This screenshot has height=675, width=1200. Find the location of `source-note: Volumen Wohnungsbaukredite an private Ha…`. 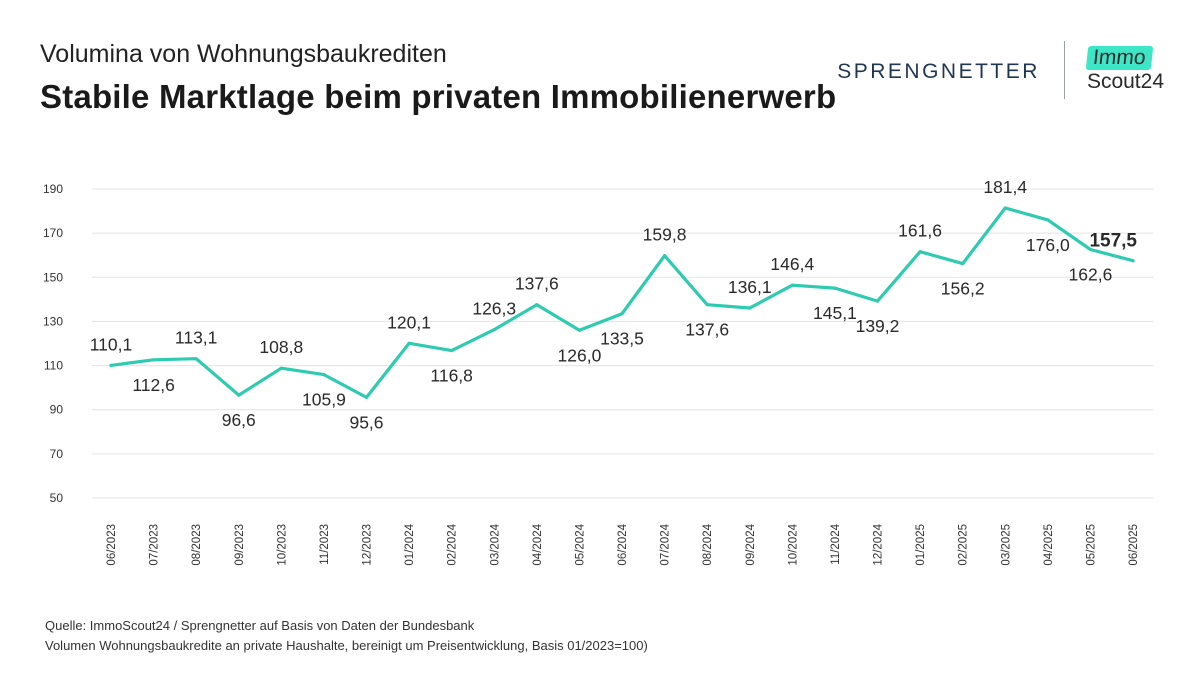

source-note: Volumen Wohnungsbaukredite an private Ha… is located at coordinates (346, 645).